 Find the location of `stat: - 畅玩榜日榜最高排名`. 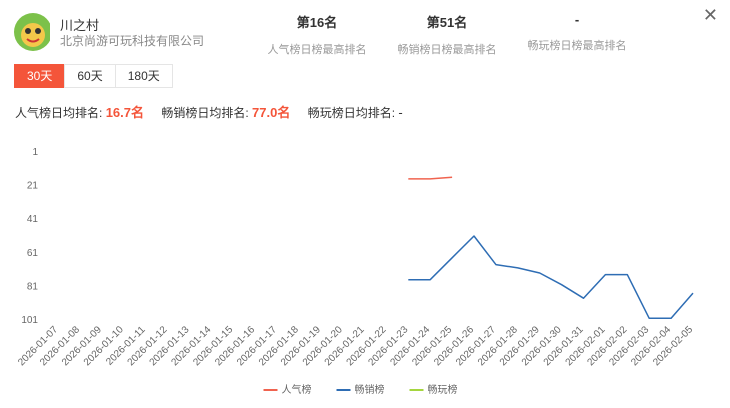

stat: - 畅玩榜日榜最高排名 is located at coordinates (577, 32).